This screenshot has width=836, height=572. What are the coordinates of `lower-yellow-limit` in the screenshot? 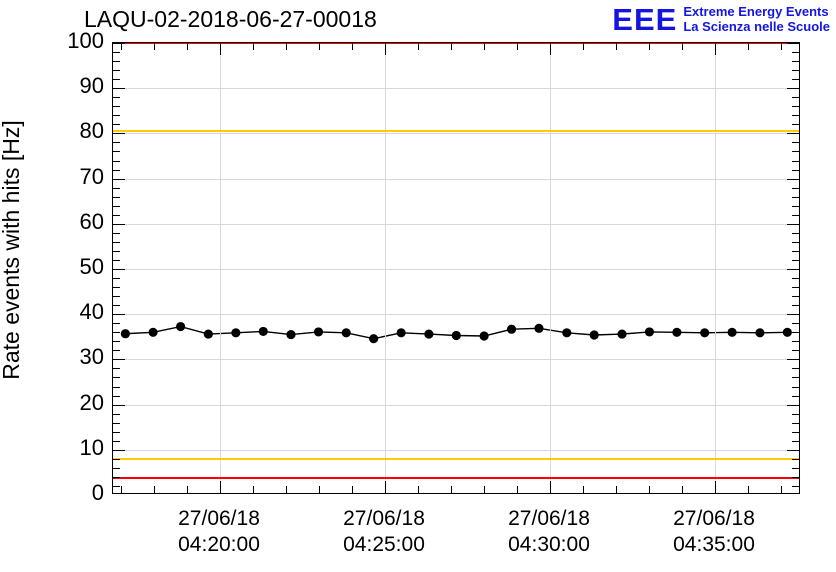 It's located at (456, 458).